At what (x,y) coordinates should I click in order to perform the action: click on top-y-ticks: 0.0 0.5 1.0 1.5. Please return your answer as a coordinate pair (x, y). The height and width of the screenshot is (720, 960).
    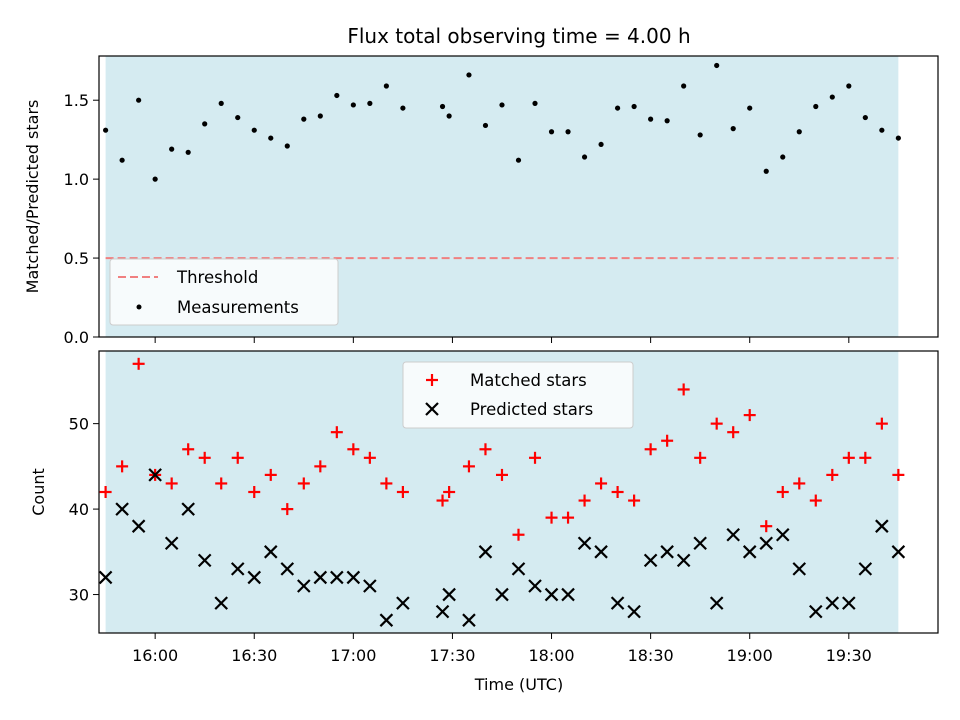
    Looking at the image, I should click on (81, 219).